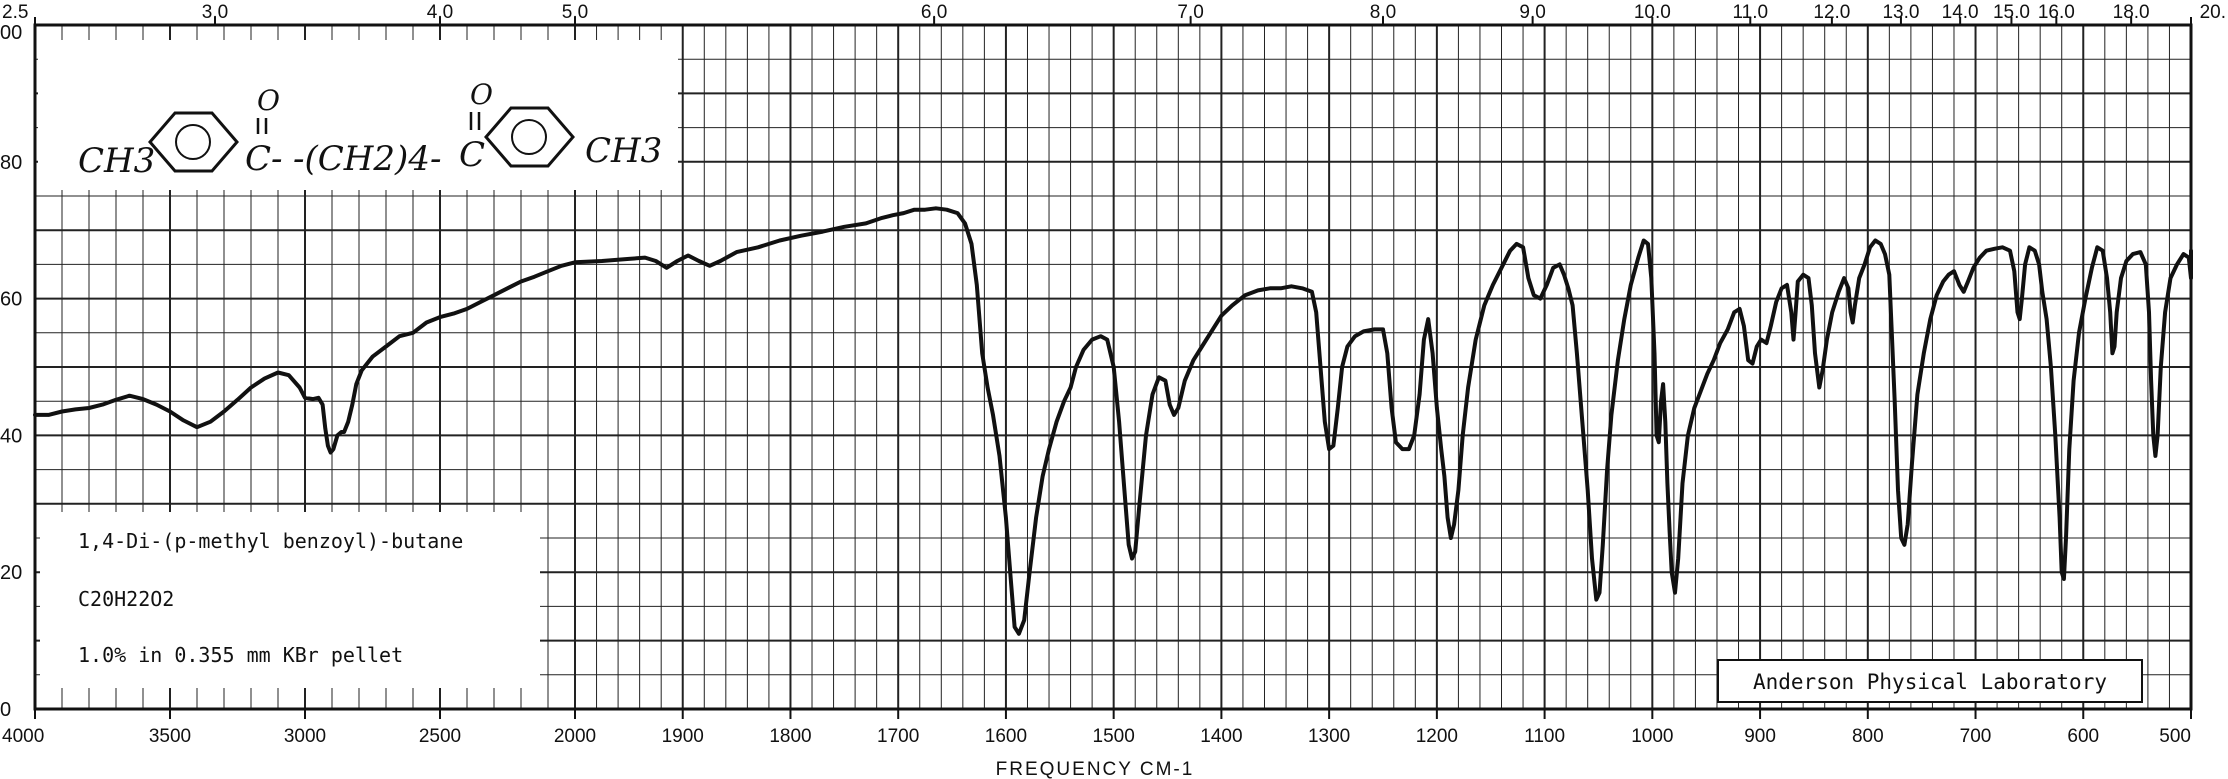  Describe the element at coordinates (440, 736) in the screenshot. I see `x-tick-label: 2500` at that location.